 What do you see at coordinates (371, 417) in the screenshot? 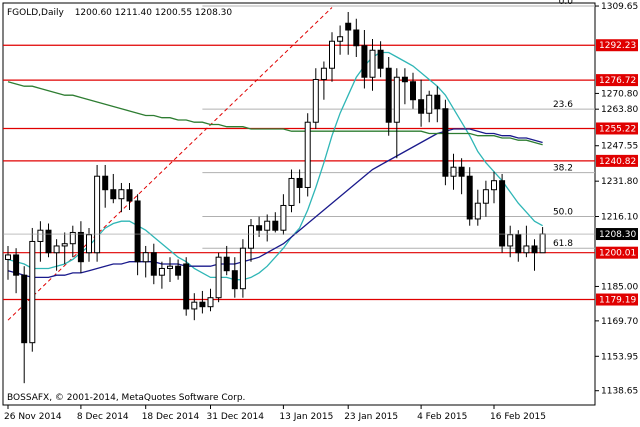
I see `x-axis-tick-label: 23 Jan 2015` at bounding box center [371, 417].